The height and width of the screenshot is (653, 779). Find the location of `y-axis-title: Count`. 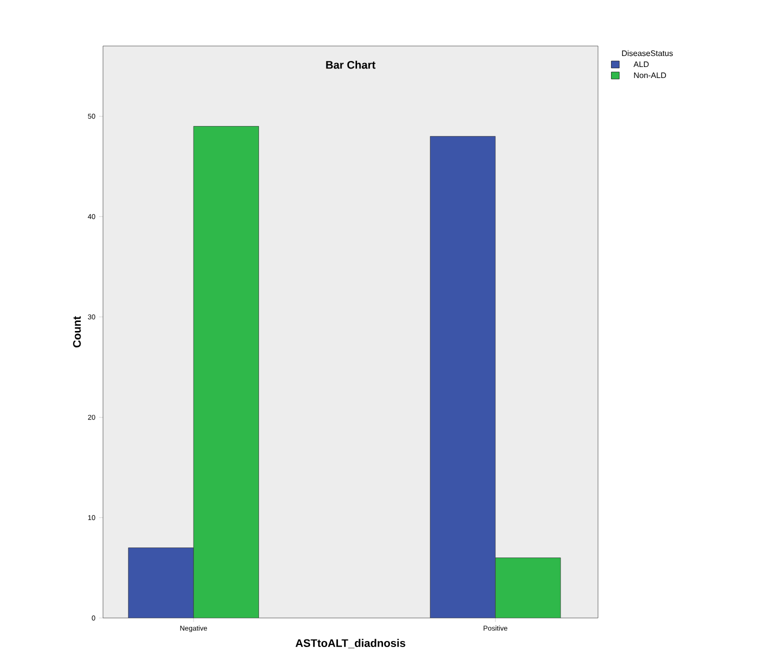

y-axis-title: Count is located at coordinates (77, 332).